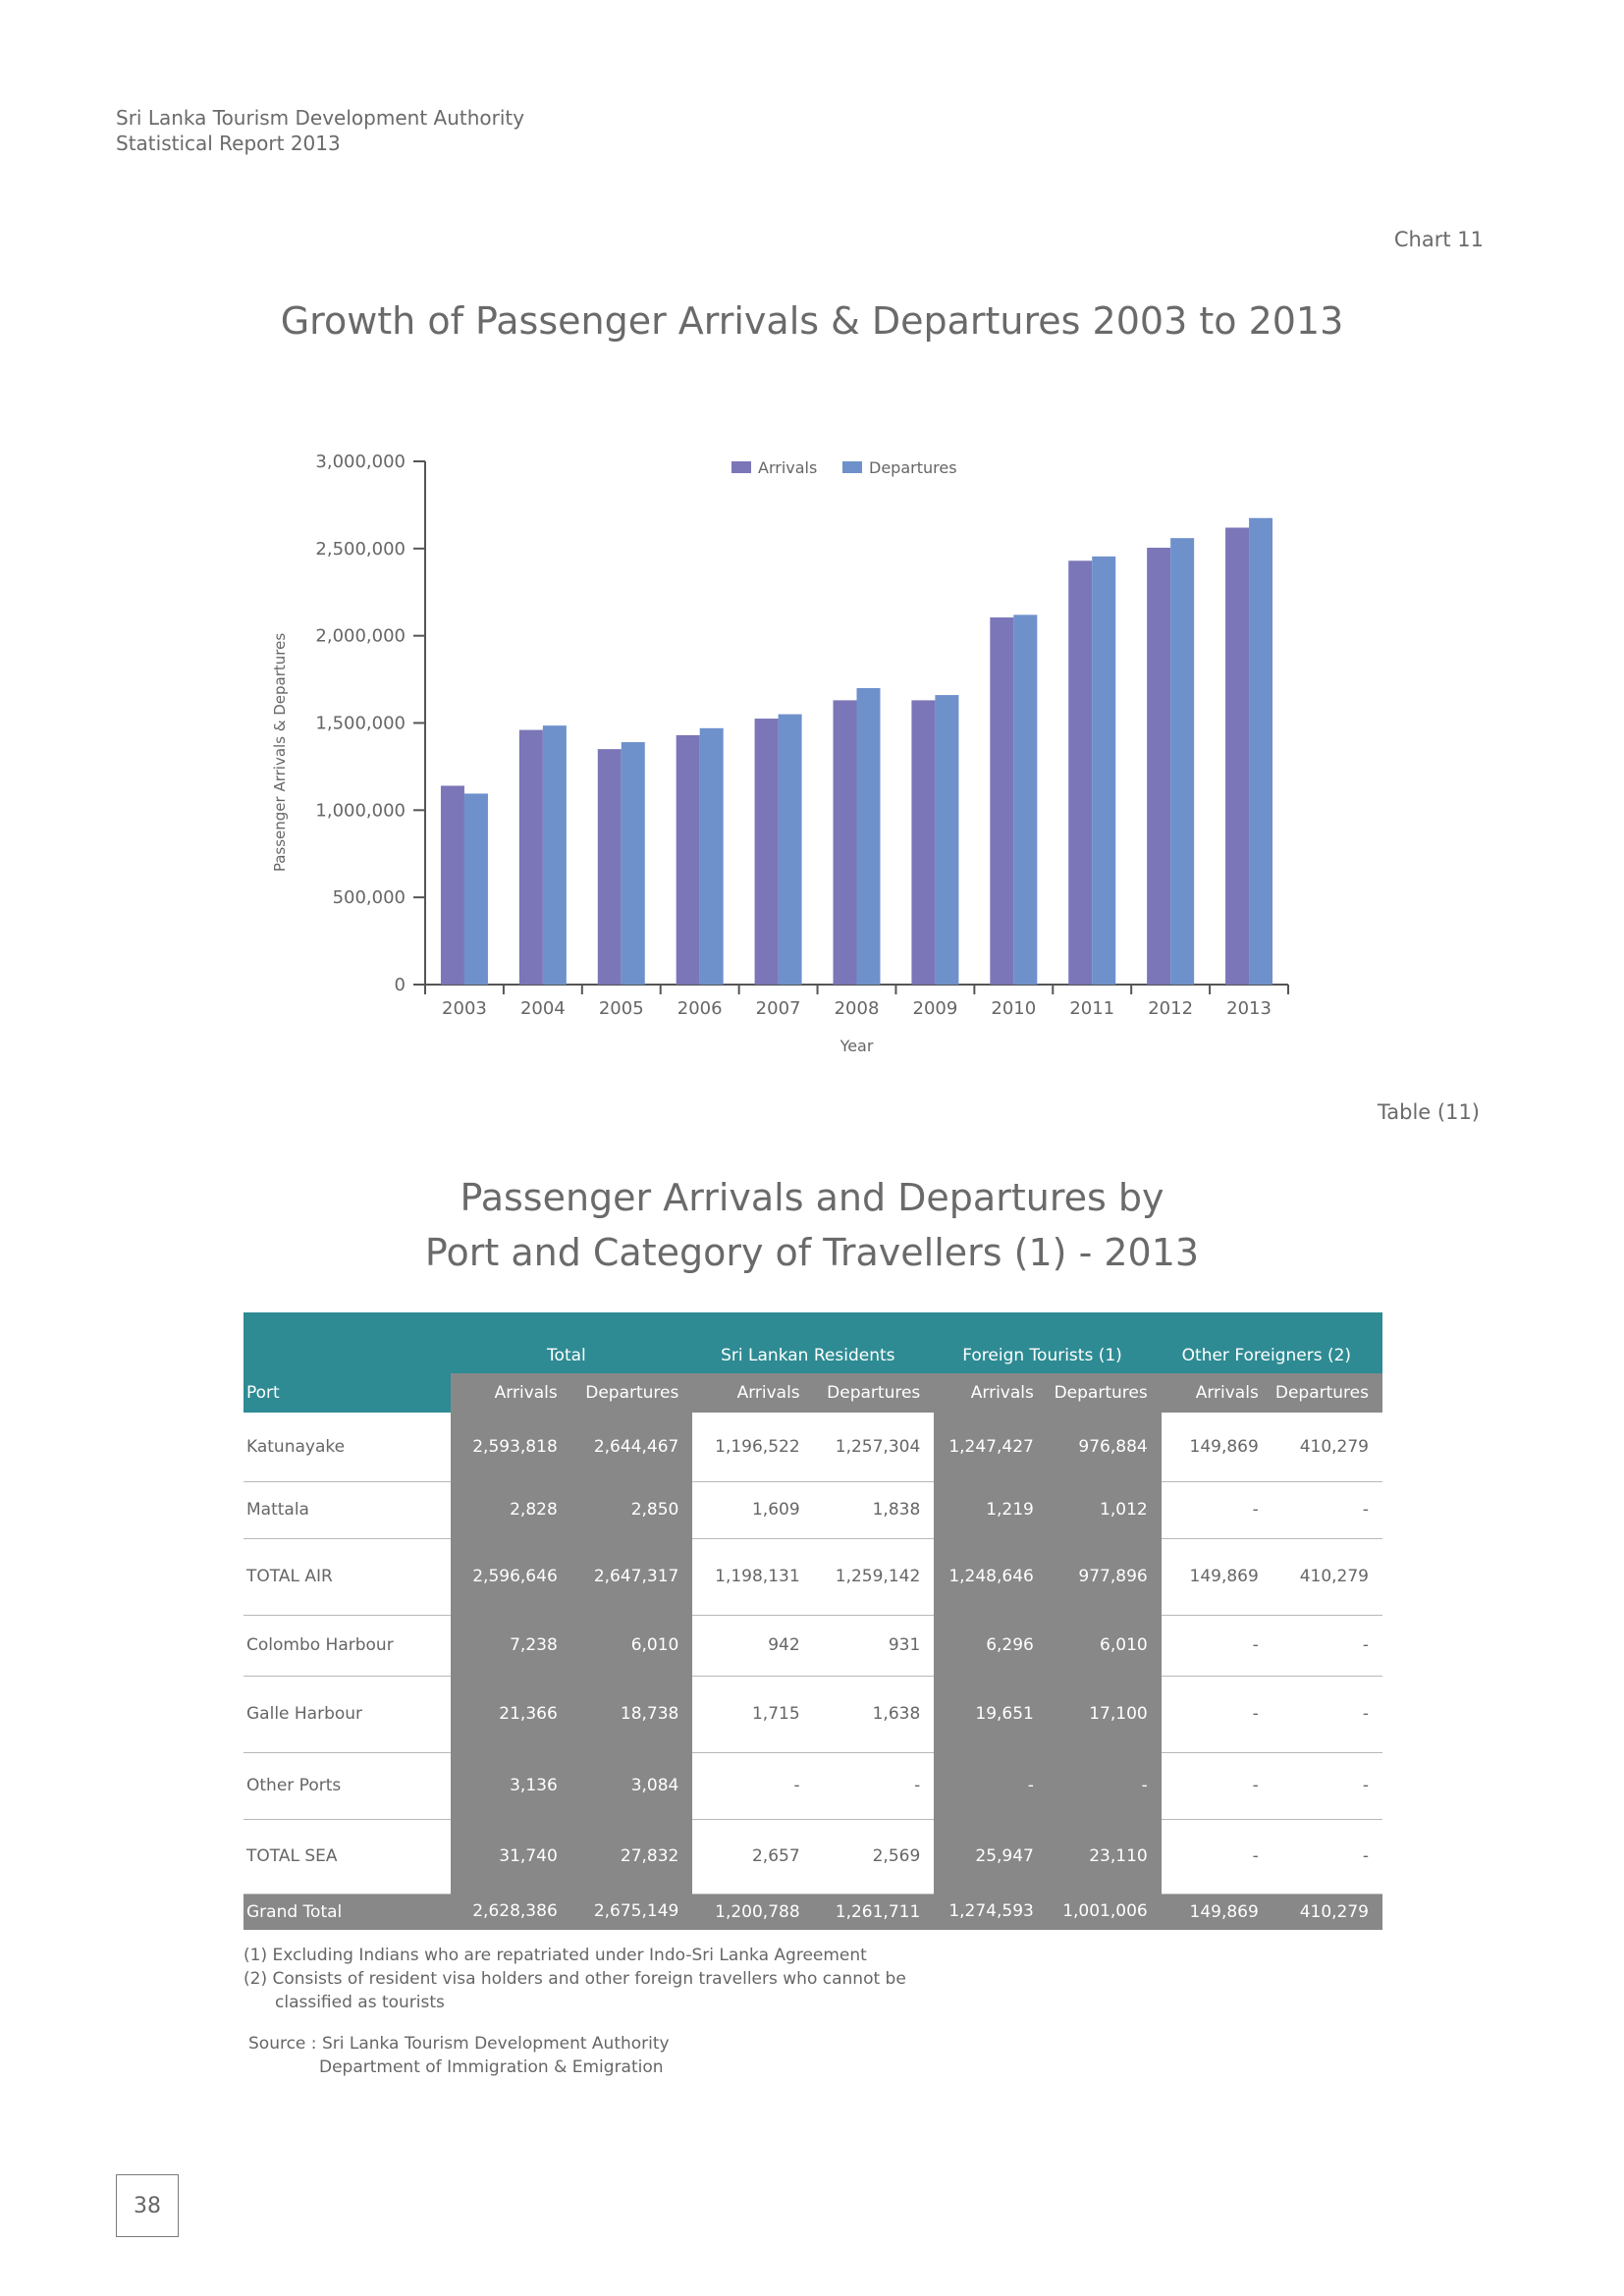 Image resolution: width=1624 pixels, height=2296 pixels. Describe the element at coordinates (228, 143) in the screenshot. I see `header-report: Statistical Report 2013` at that location.